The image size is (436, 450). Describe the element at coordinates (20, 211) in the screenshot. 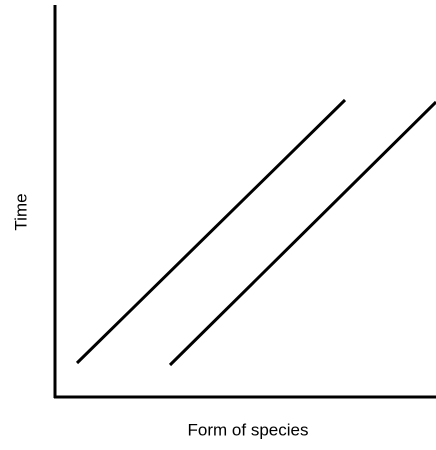

I see `y-axis-label: Time` at that location.